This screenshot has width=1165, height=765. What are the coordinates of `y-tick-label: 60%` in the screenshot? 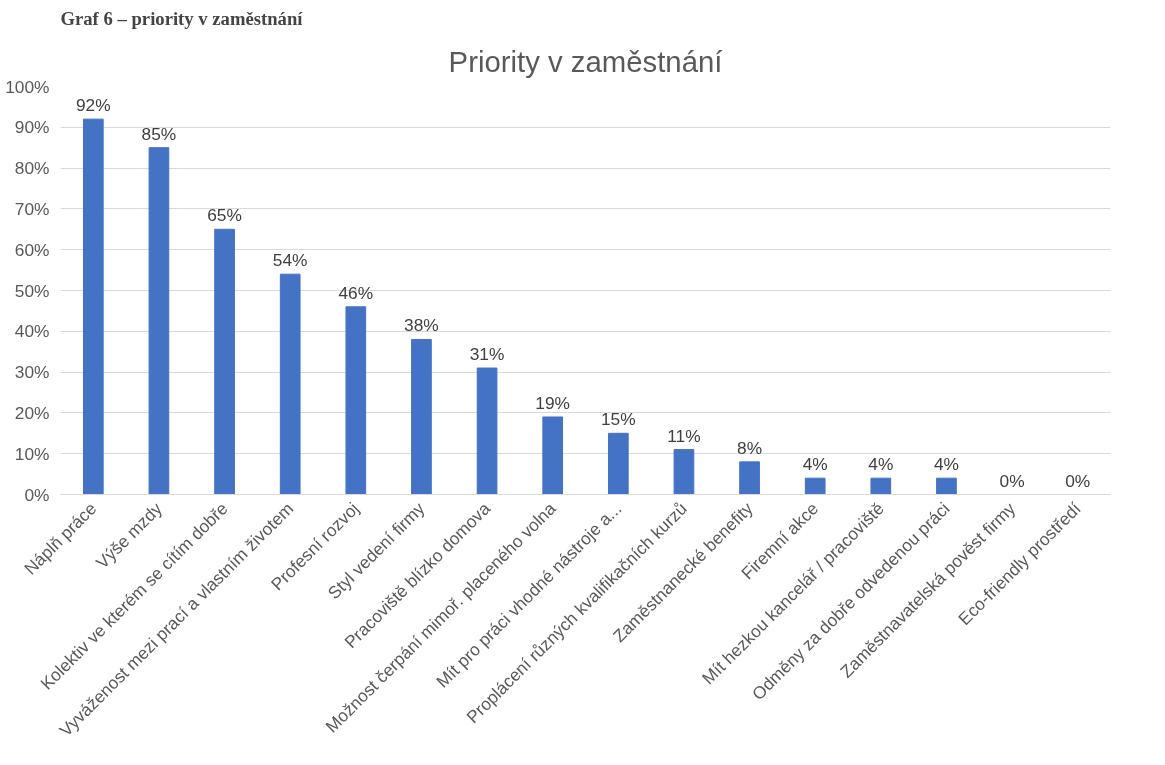 It's located at (32, 249).